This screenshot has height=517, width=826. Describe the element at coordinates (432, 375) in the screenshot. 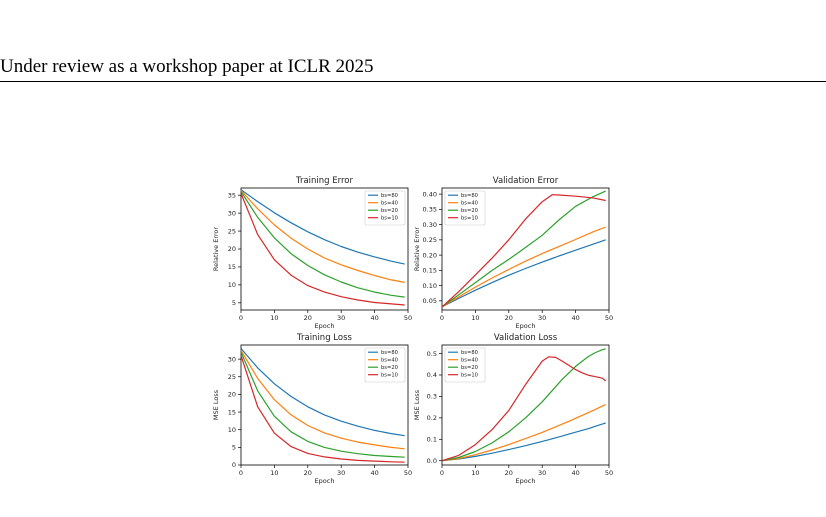

I see `y-tick-label: 0.4` at that location.